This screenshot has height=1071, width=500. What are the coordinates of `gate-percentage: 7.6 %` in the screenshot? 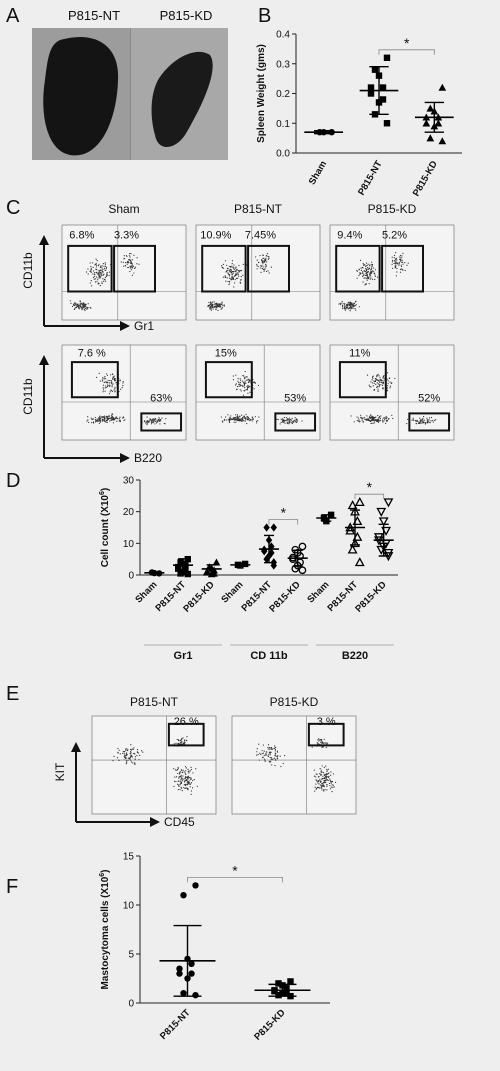 It's located at (92, 354).